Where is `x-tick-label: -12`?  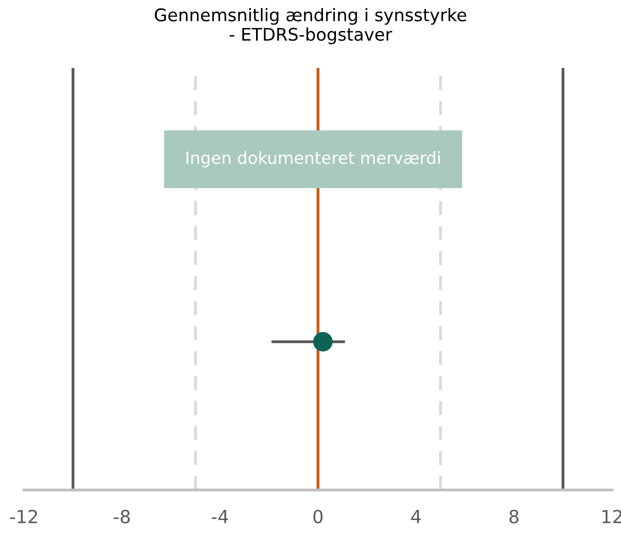 x-tick-label: -12 is located at coordinates (23, 517).